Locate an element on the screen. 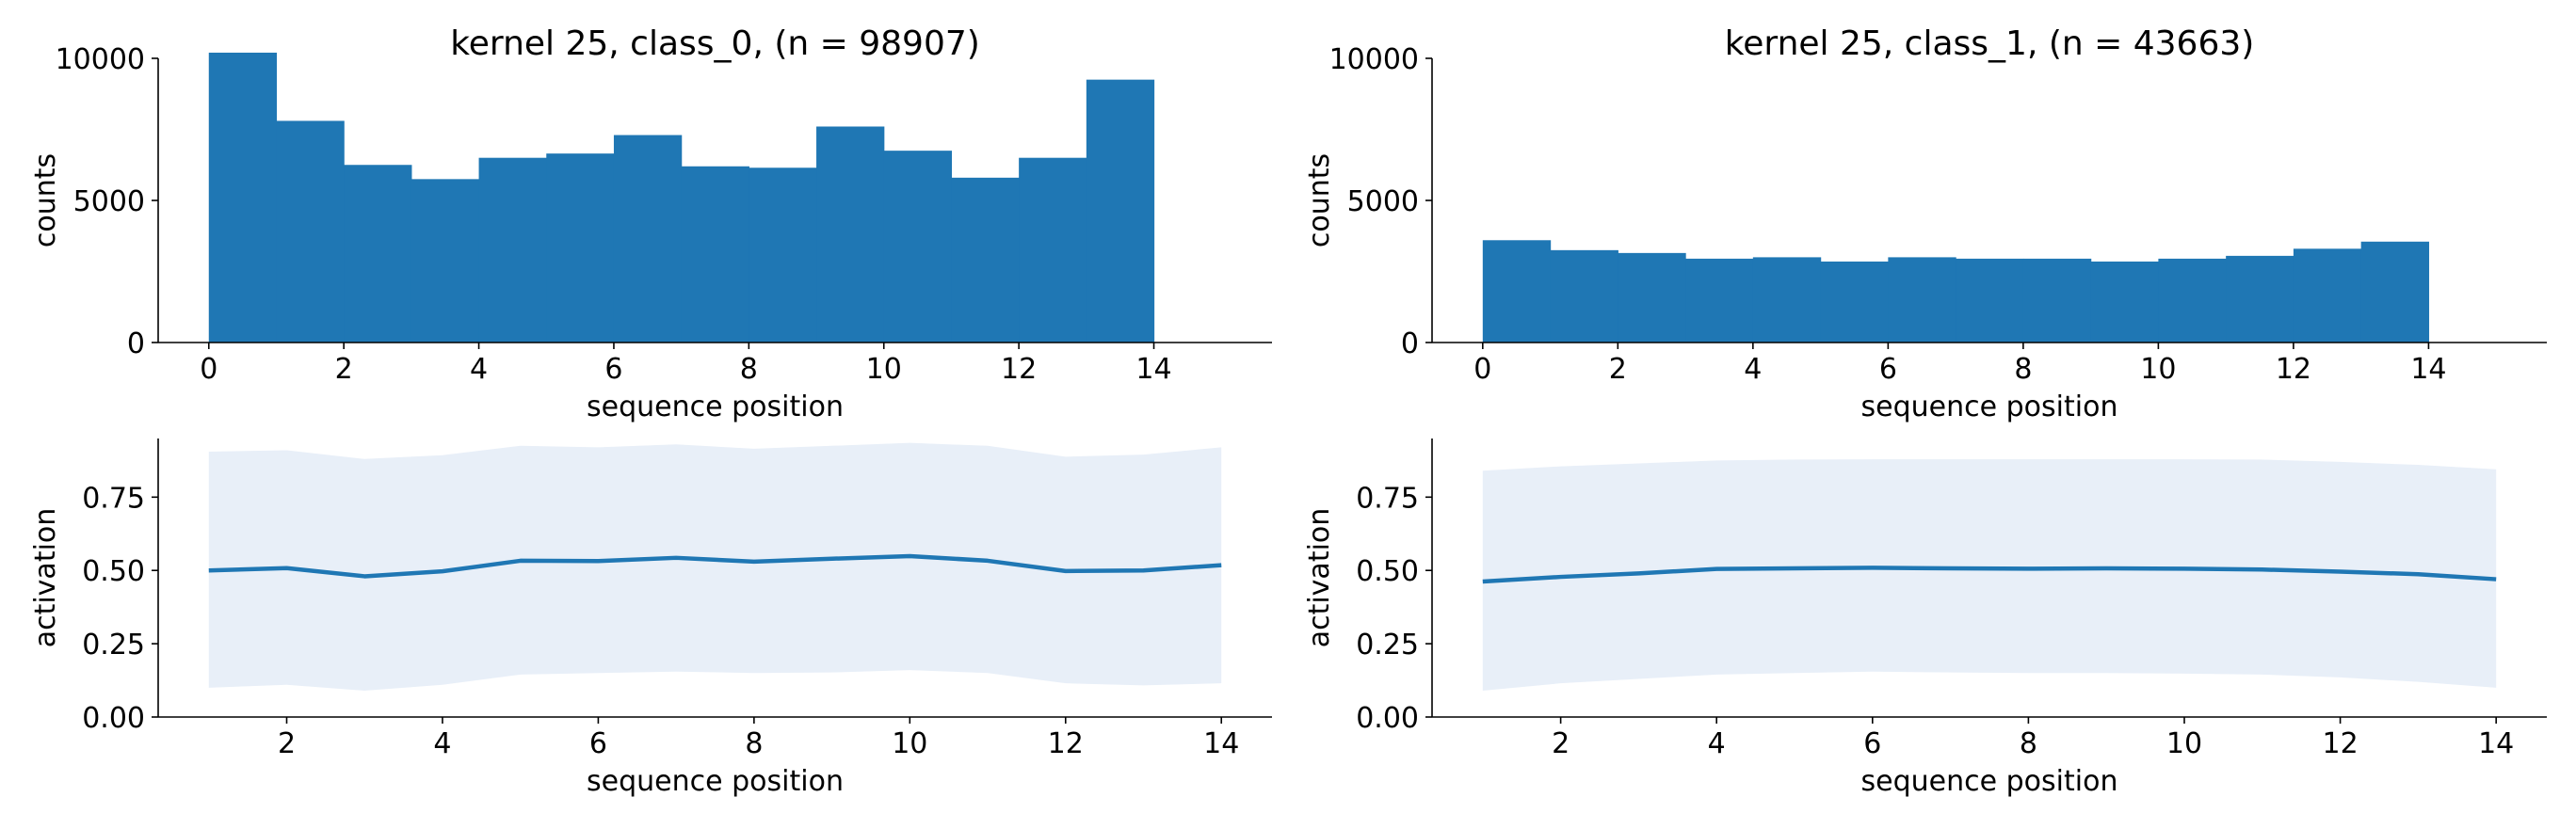  chart-title: kernel 25, class_0, (n = 98907) is located at coordinates (715, 43).